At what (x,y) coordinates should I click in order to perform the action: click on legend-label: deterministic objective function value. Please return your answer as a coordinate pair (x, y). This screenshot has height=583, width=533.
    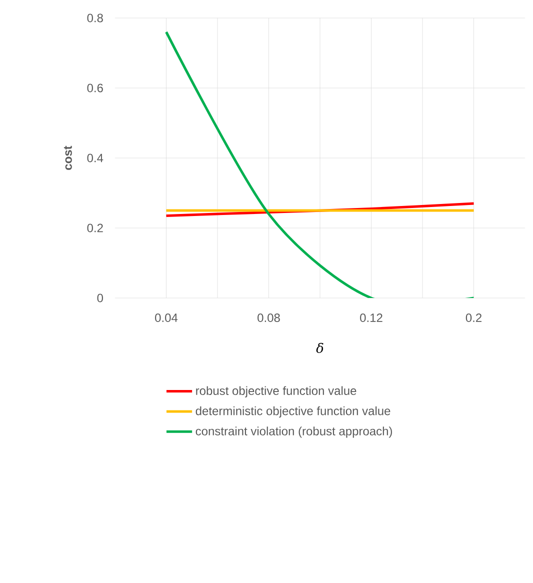
    Looking at the image, I should click on (293, 412).